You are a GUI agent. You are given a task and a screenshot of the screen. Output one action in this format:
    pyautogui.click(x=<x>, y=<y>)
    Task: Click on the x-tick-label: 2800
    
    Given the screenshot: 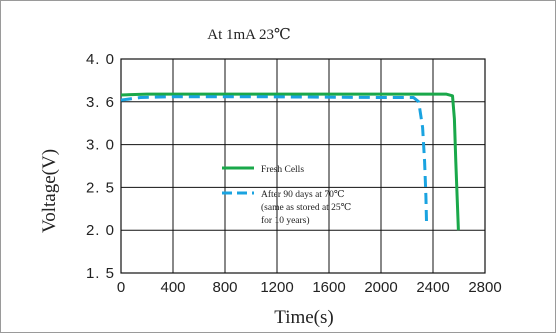 What is the action you would take?
    pyautogui.click(x=484, y=287)
    